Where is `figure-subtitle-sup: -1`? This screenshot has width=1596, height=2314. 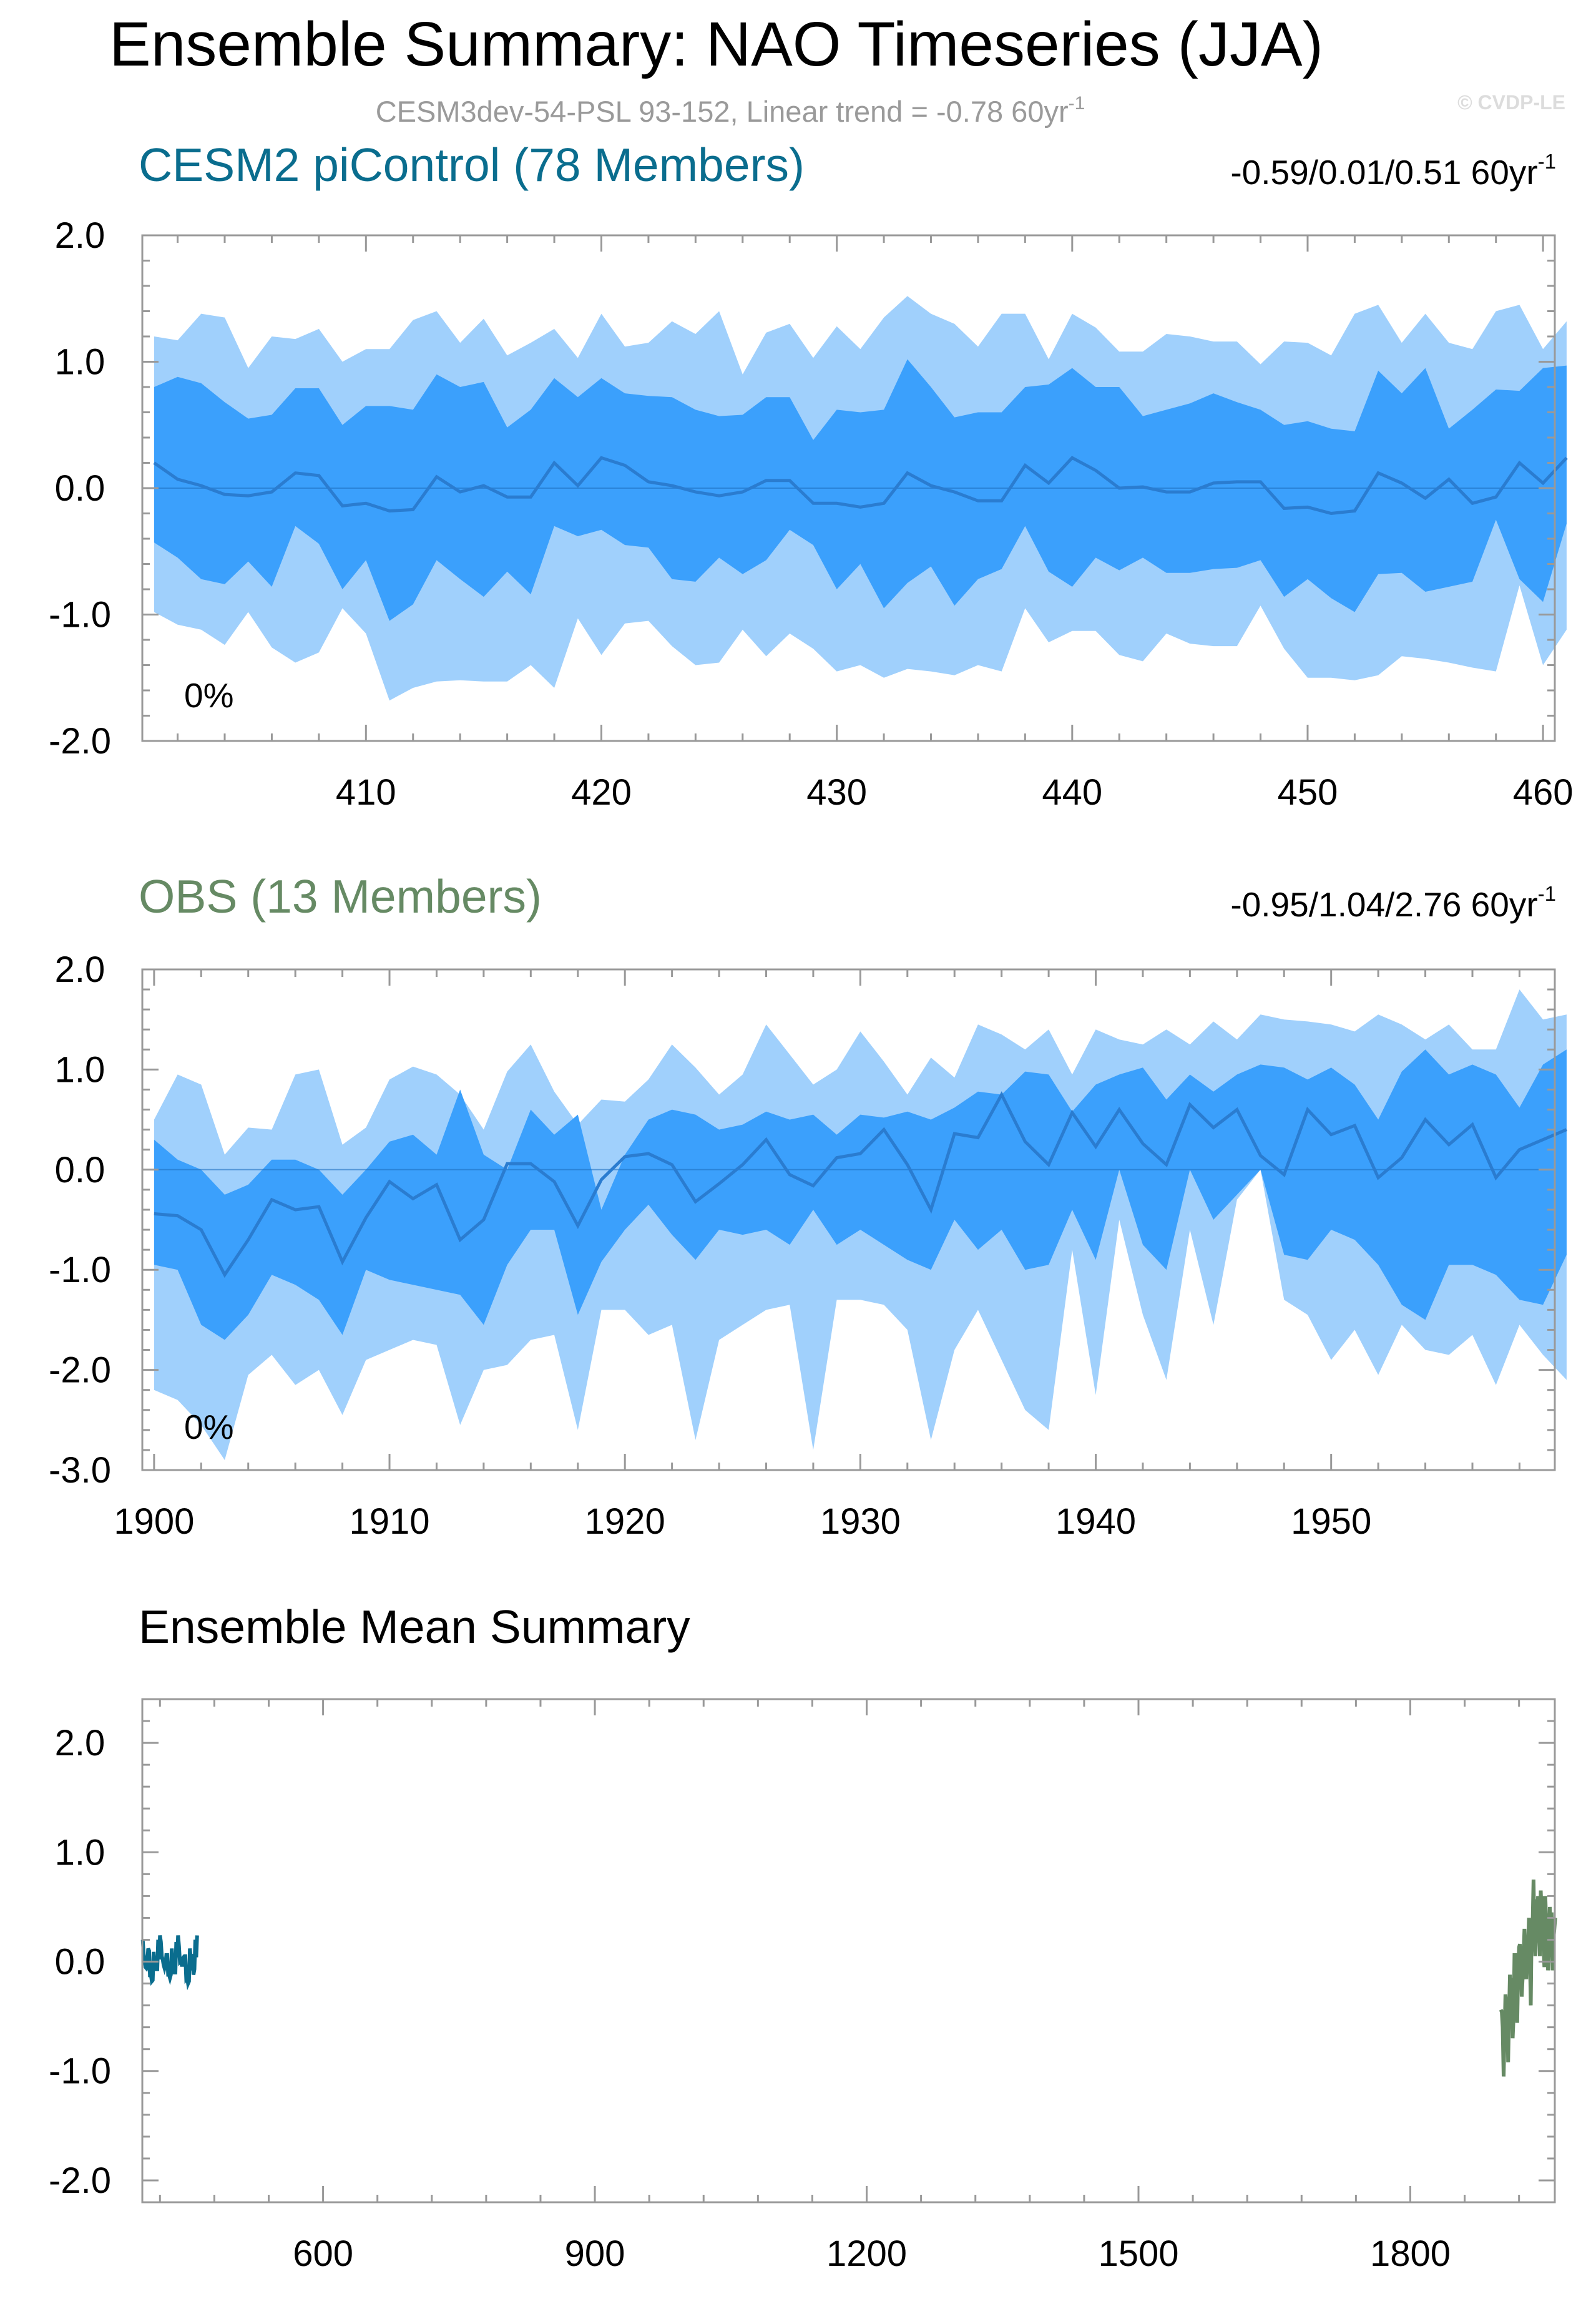 figure-subtitle-sup: -1 is located at coordinates (1077, 103).